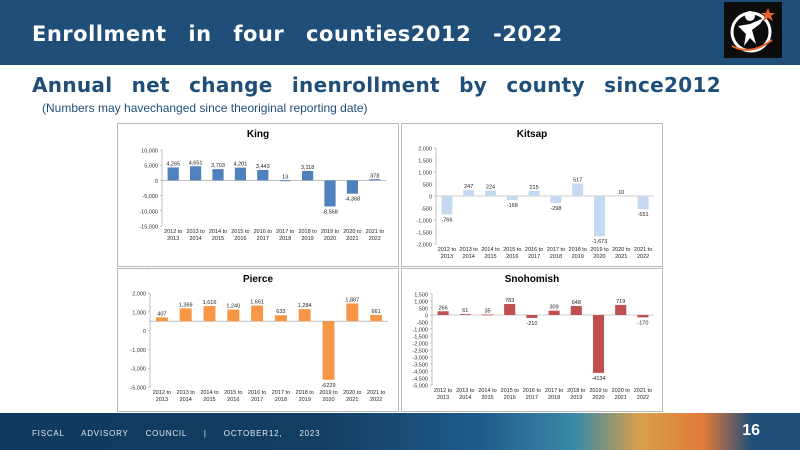 The width and height of the screenshot is (800, 450). What do you see at coordinates (753, 30) in the screenshot?
I see `council-logo` at bounding box center [753, 30].